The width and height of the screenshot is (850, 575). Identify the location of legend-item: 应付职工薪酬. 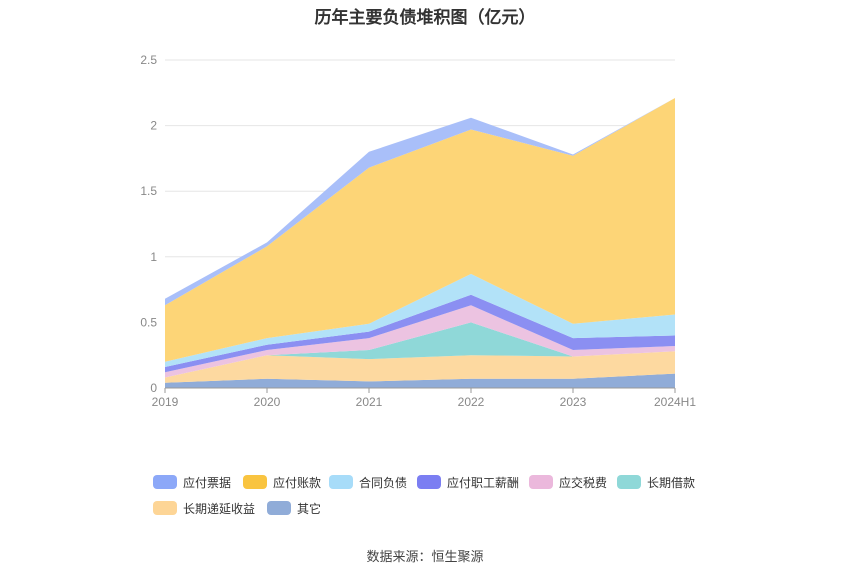
(468, 482).